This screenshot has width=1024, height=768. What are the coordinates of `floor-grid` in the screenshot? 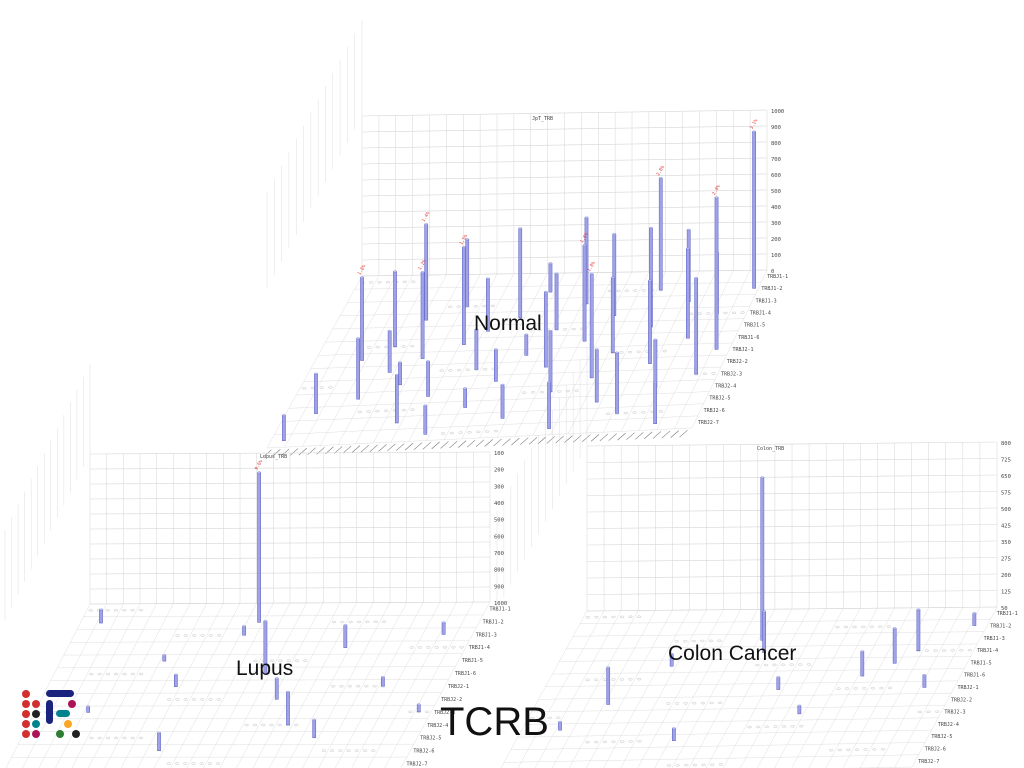 It's located at (248, 684).